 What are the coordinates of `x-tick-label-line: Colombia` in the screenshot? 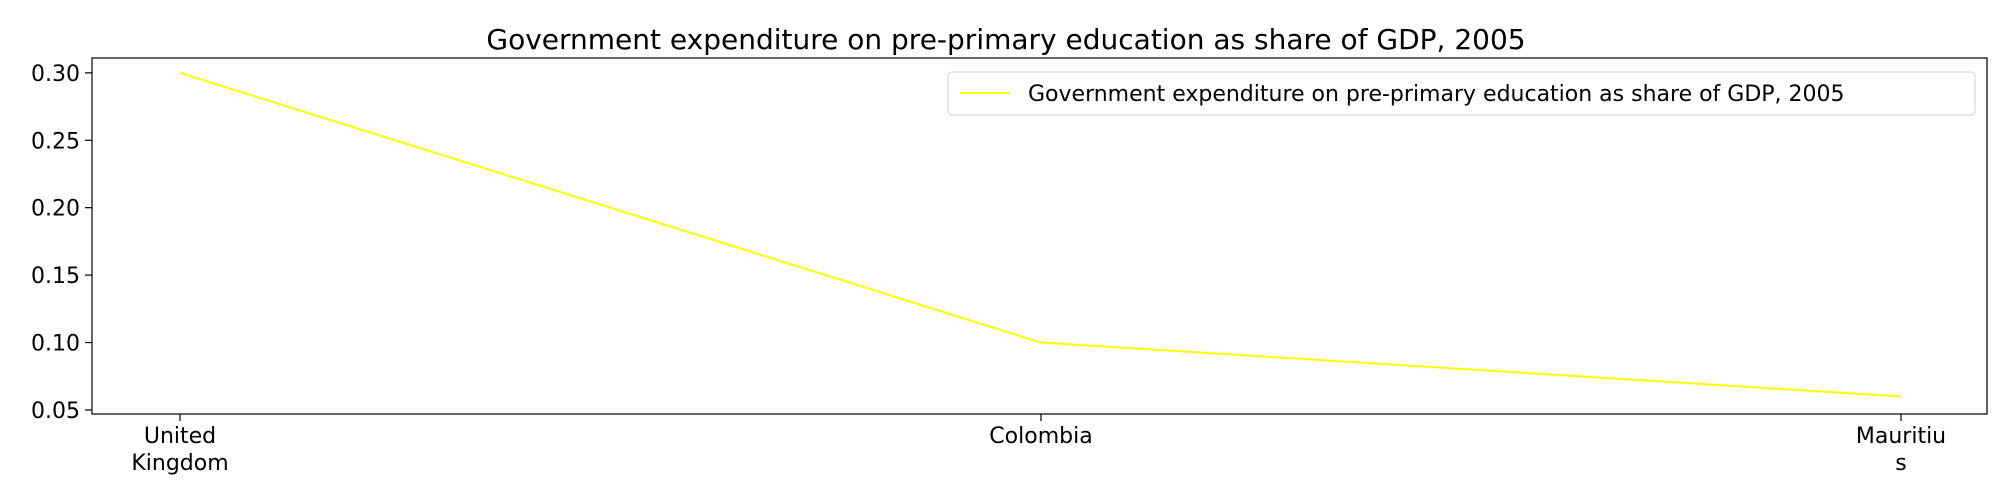 It's located at (1040, 436).